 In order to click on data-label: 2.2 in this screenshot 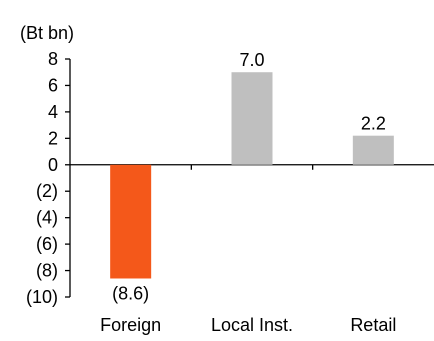, I will do `click(373, 124)`.